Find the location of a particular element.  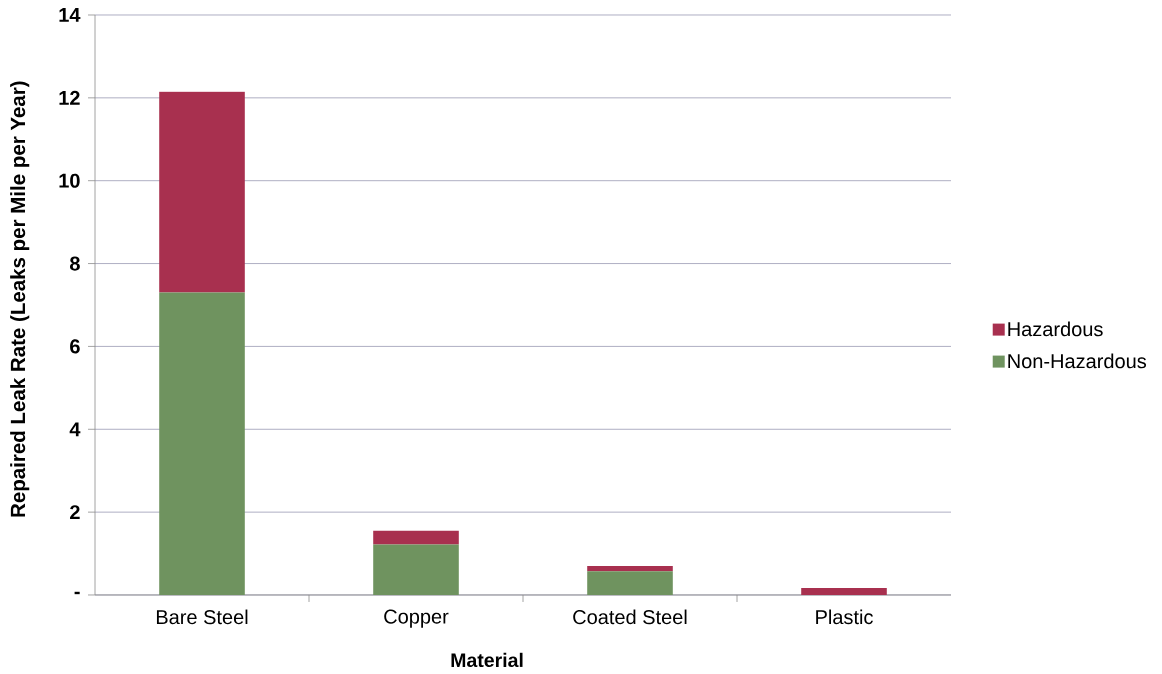

x-tick-label: Coated Steel is located at coordinates (630, 617).